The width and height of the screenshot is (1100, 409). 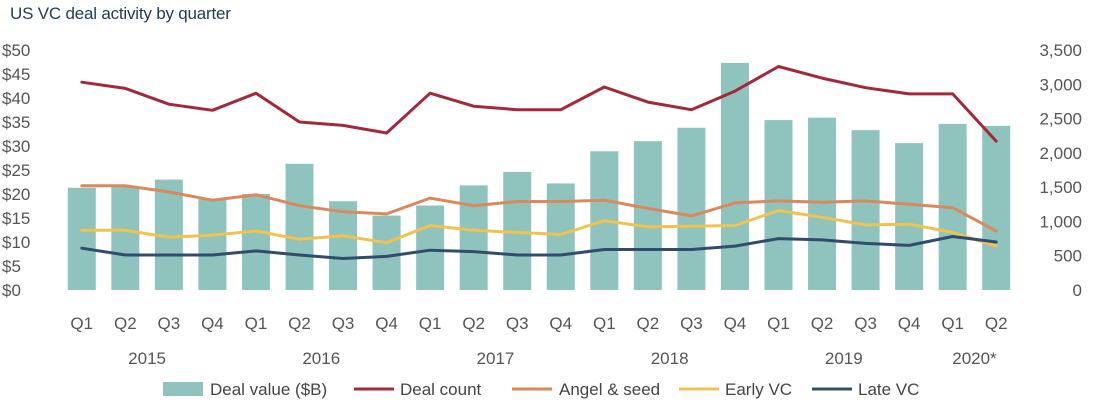 I want to click on legend-swatch-deal-value, so click(x=183, y=389).